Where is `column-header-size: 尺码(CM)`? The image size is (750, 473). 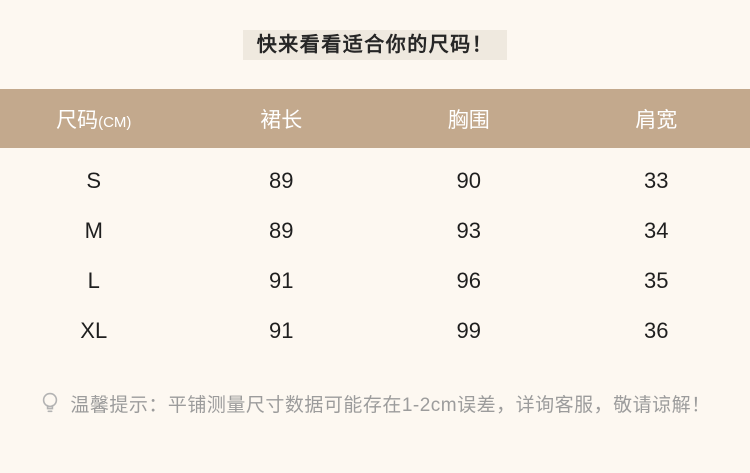 column-header-size: 尺码(CM) is located at coordinates (94, 119).